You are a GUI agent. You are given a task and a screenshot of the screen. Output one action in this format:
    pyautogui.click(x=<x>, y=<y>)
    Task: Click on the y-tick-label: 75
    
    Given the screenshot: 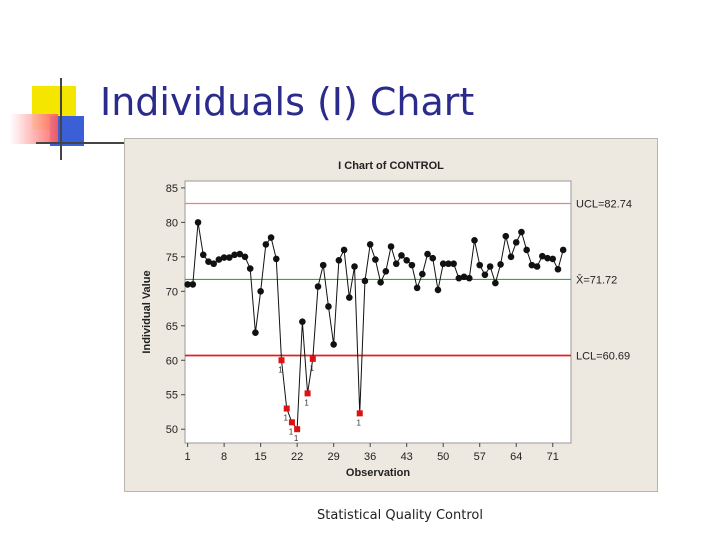 What is the action you would take?
    pyautogui.click(x=172, y=258)
    